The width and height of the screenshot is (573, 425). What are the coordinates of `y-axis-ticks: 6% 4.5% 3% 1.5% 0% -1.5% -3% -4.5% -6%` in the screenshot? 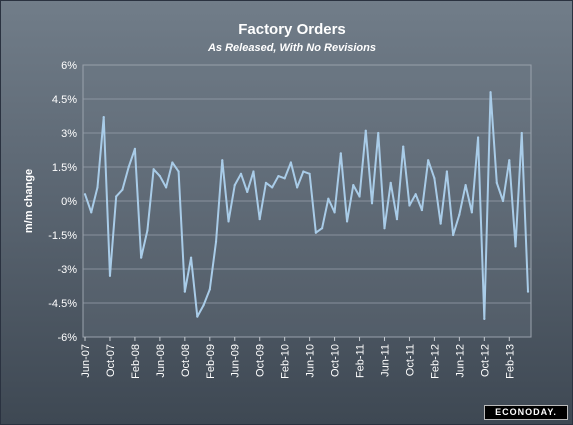 It's located at (62, 202).